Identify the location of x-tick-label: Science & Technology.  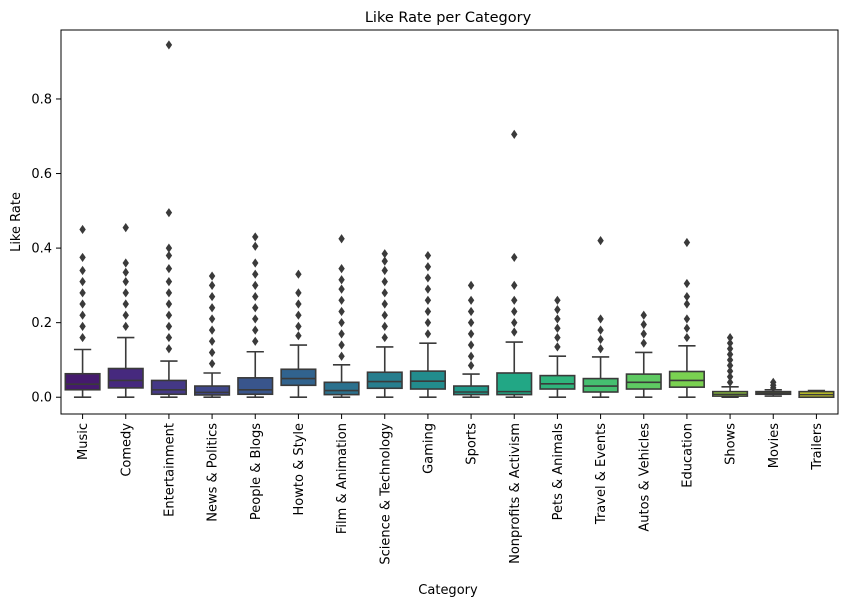
(385, 494).